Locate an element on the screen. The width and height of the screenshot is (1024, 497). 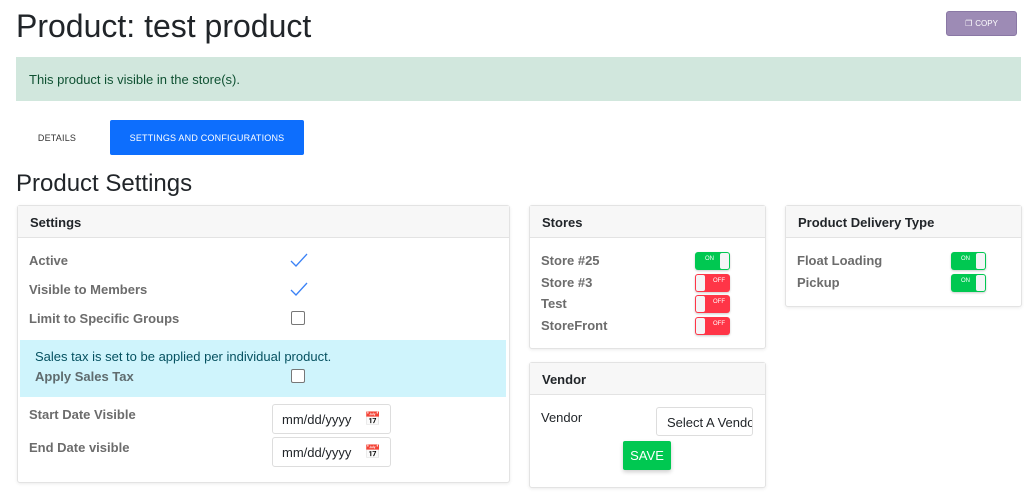
apply-tax-checkbox is located at coordinates (298, 376).